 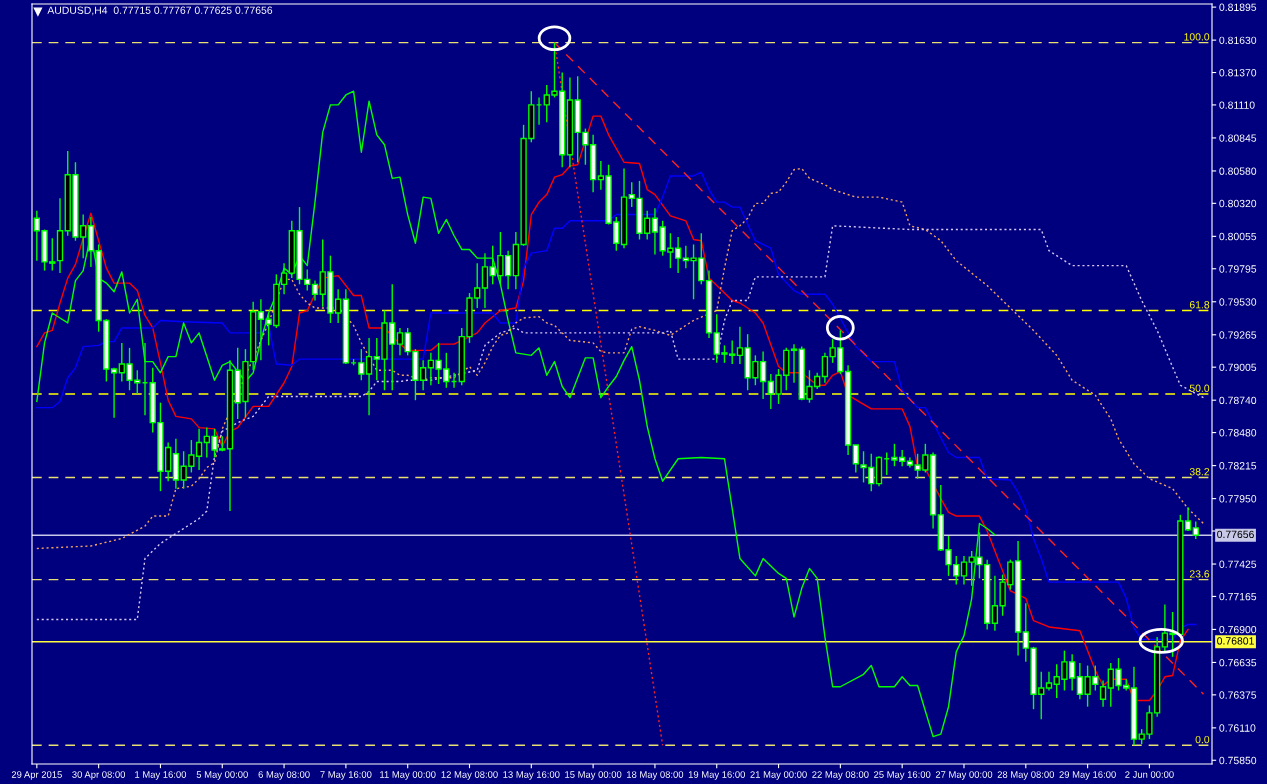 What do you see at coordinates (1149, 774) in the screenshot?
I see `x-tick-label: 2 Jun 00:00` at bounding box center [1149, 774].